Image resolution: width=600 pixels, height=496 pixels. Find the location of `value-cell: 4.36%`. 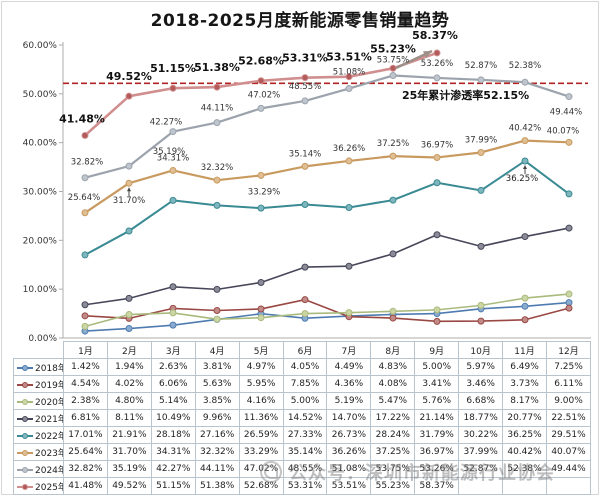

value-cell: 4.36% is located at coordinates (349, 384).